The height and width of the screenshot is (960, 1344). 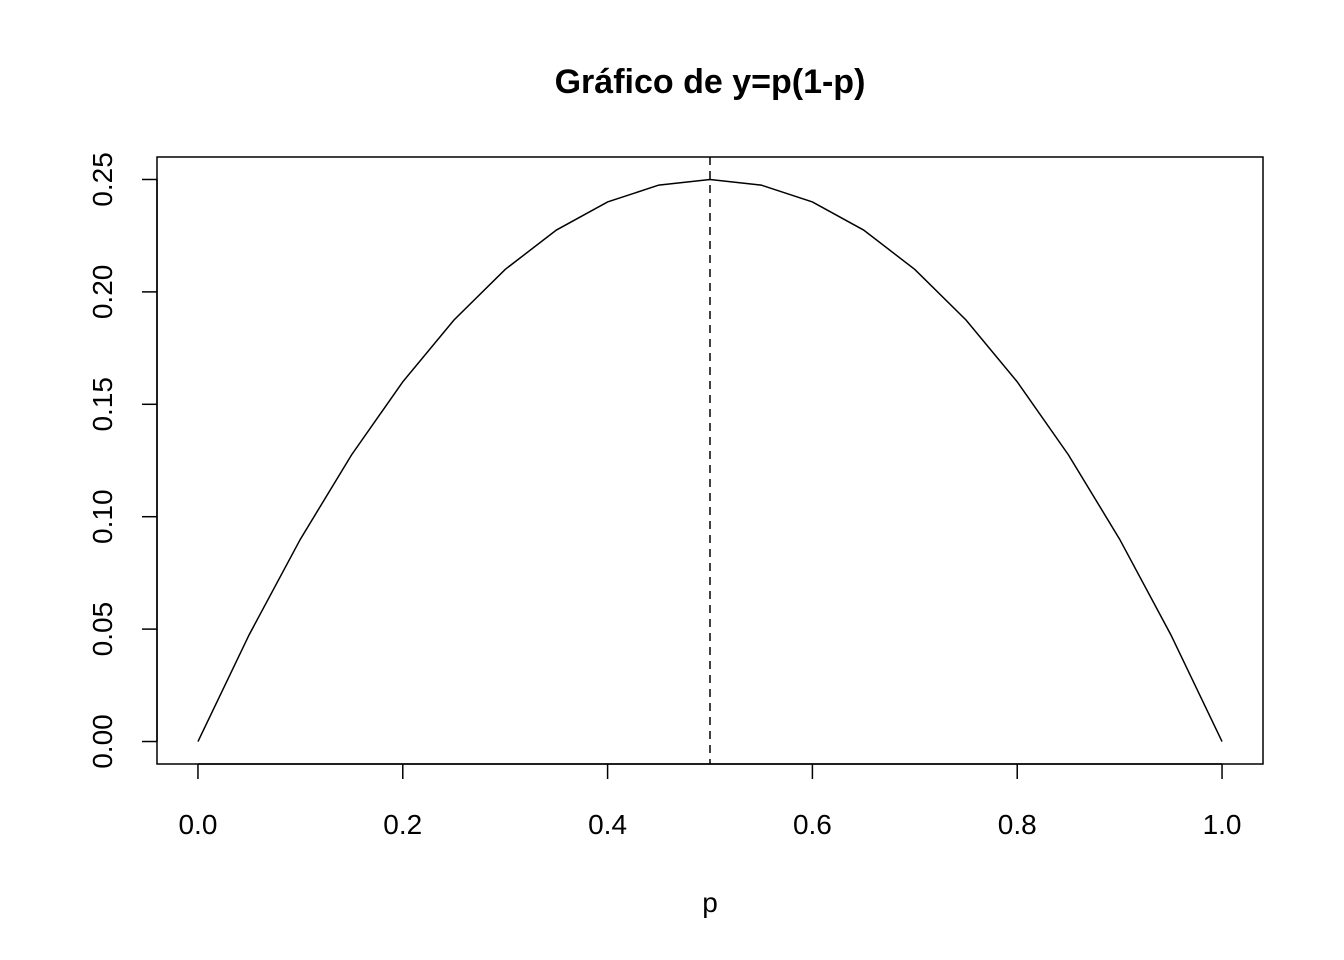 What do you see at coordinates (102, 629) in the screenshot?
I see `y-tick-label: 0.05` at bounding box center [102, 629].